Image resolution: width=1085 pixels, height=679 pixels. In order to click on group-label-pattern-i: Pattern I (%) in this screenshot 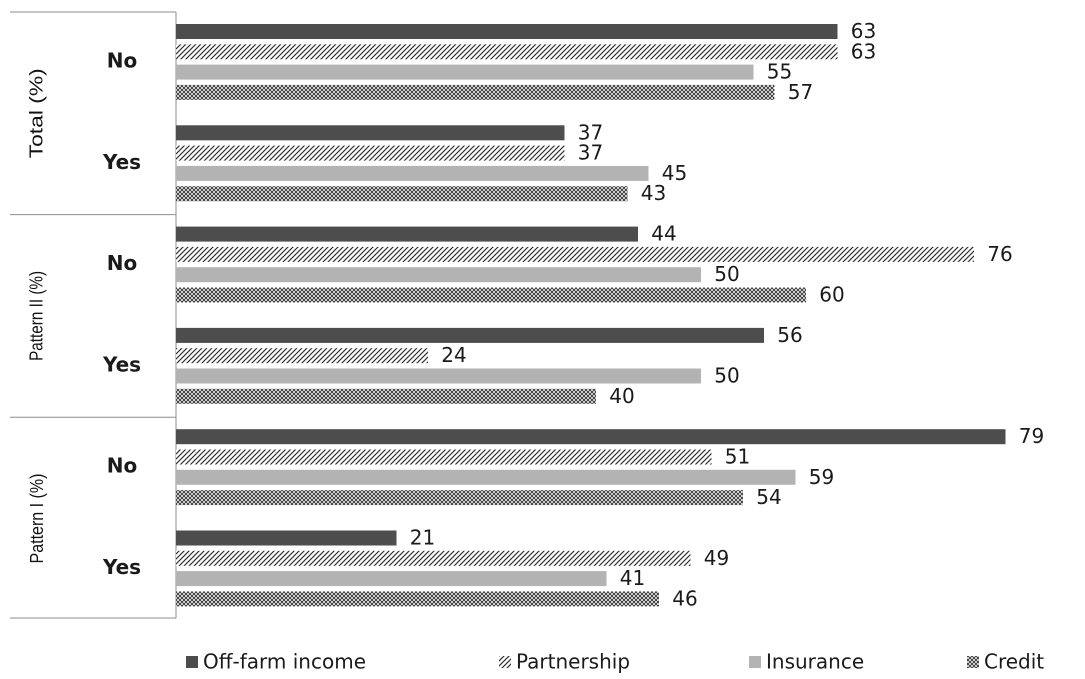, I will do `click(37, 519)`.